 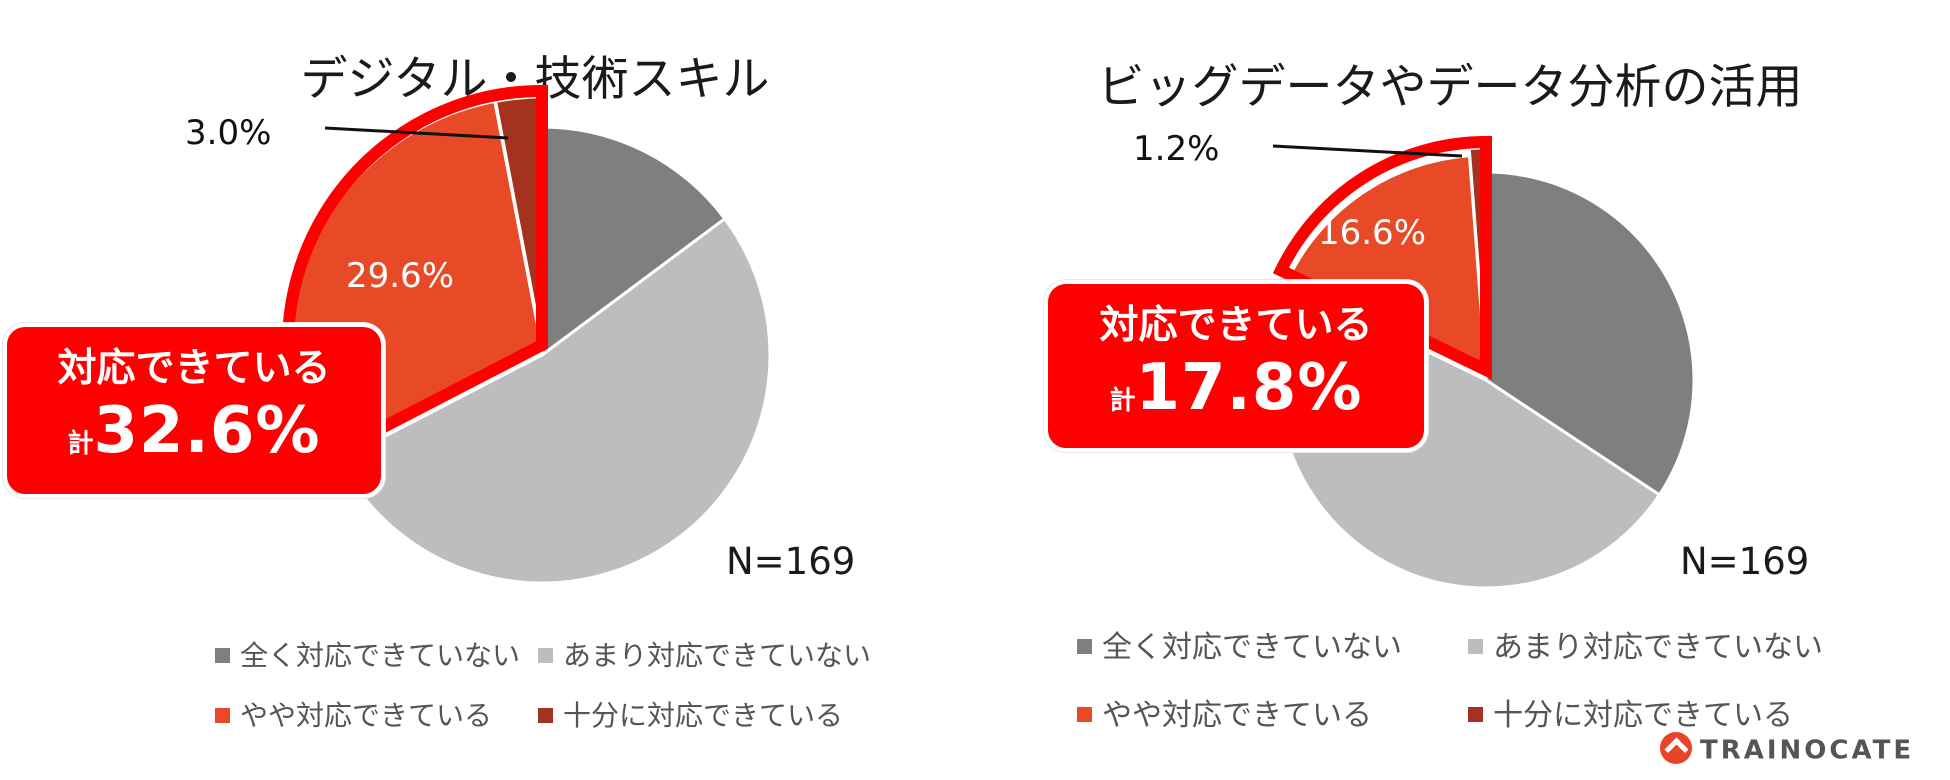 I want to click on callout-total-value: 32.6%, so click(x=207, y=431).